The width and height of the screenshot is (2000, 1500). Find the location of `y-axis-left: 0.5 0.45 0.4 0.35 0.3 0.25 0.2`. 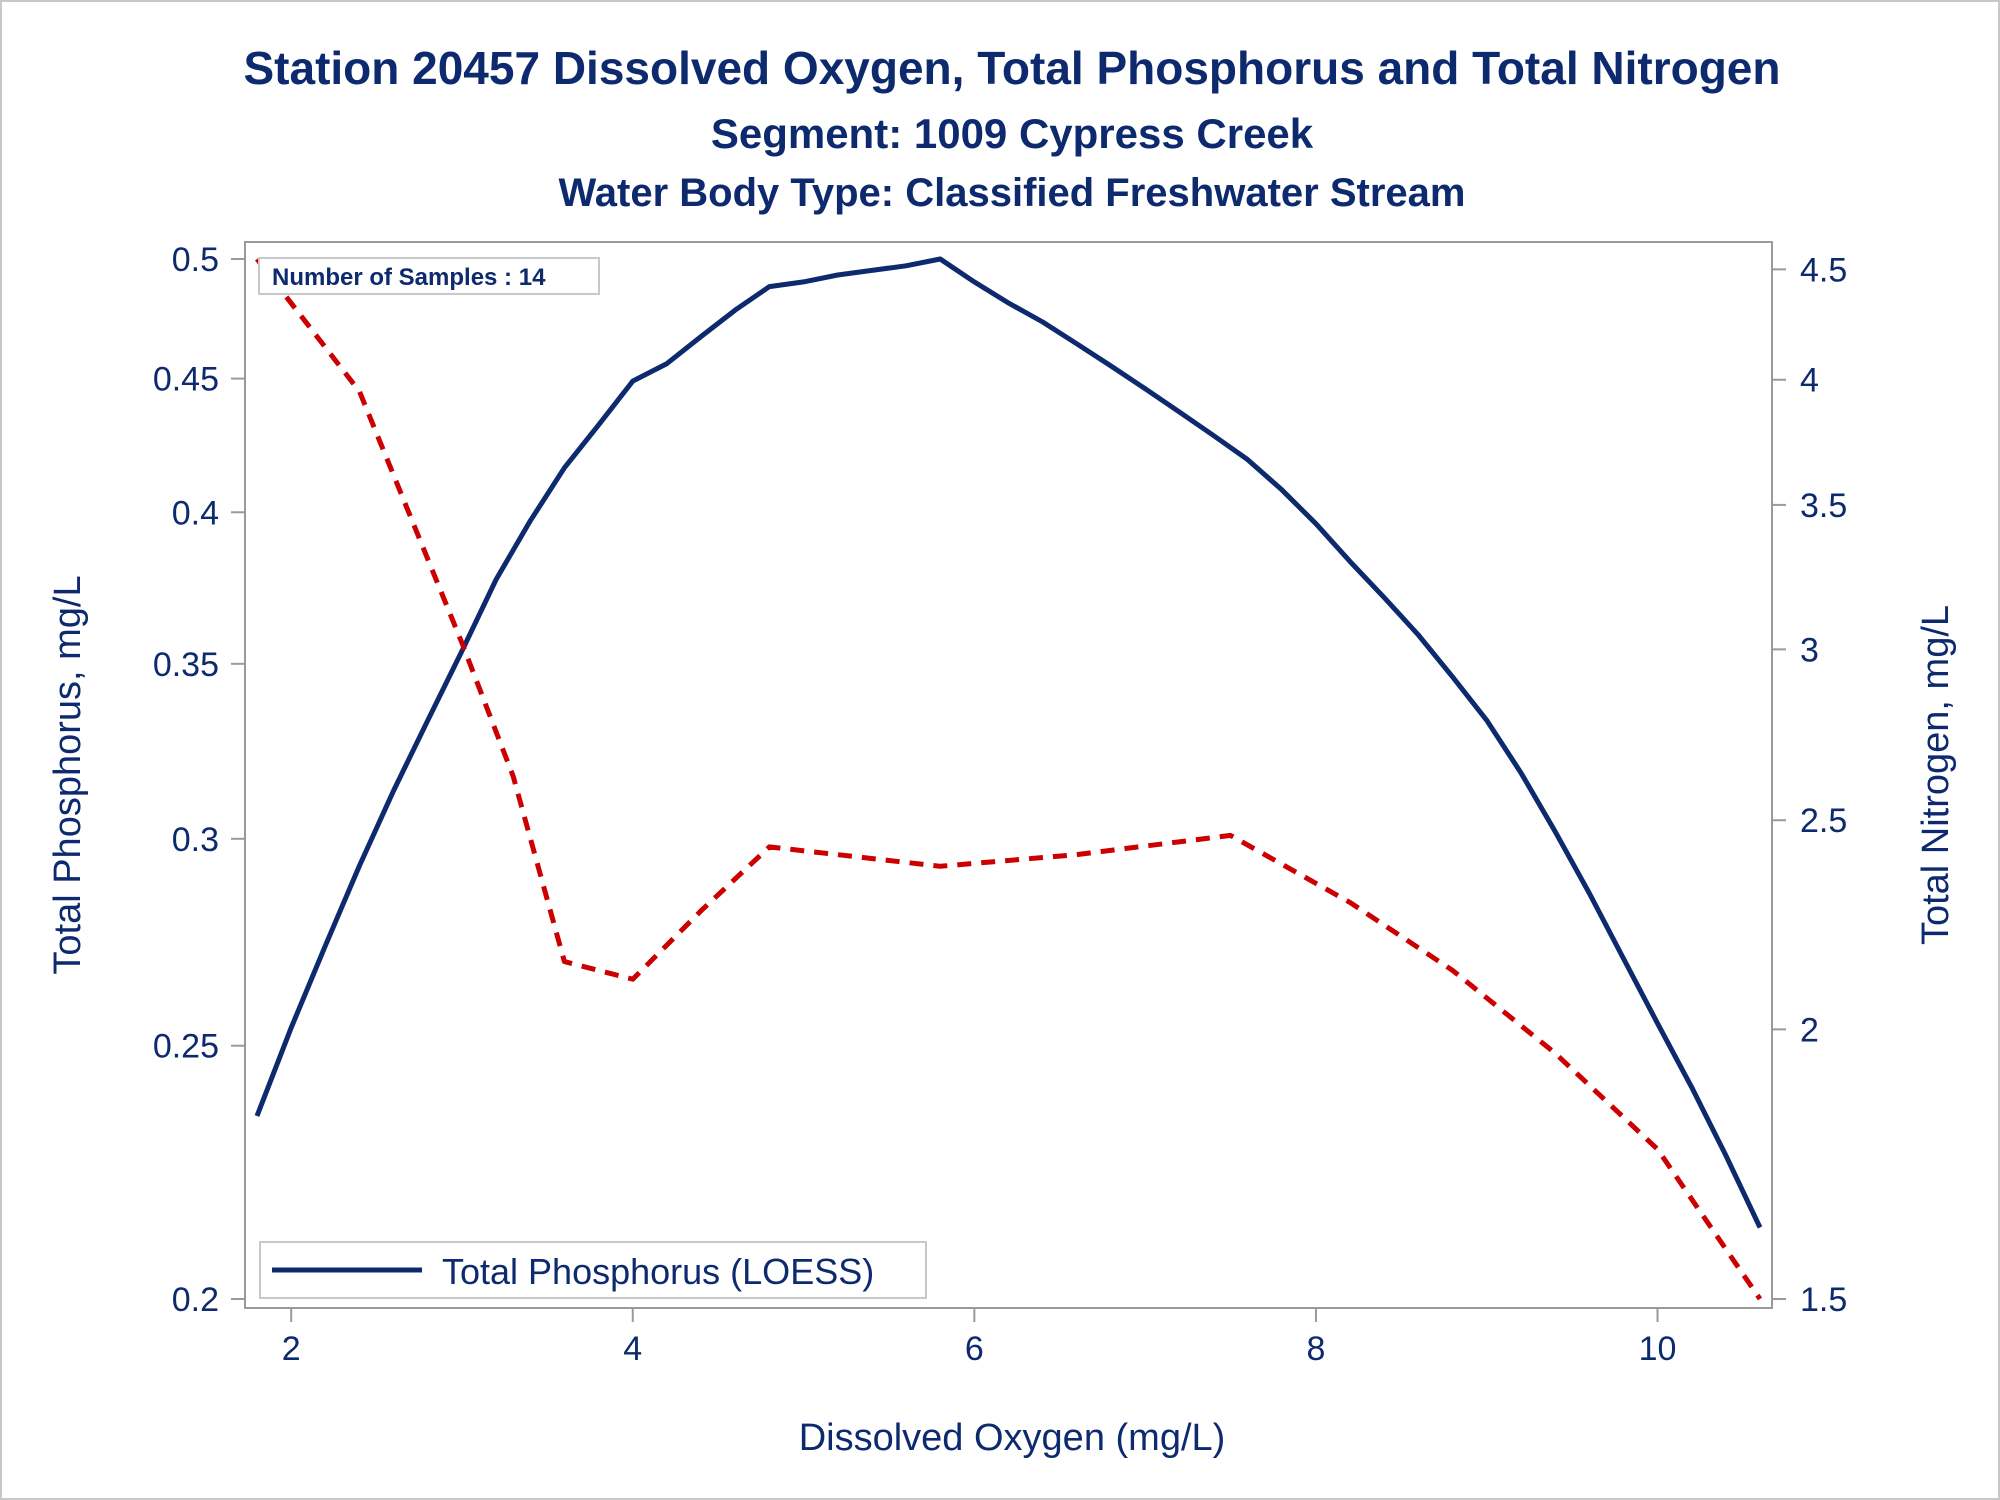

y-axis-left: 0.5 0.45 0.4 0.35 0.3 0.25 0.2 is located at coordinates (199, 780).